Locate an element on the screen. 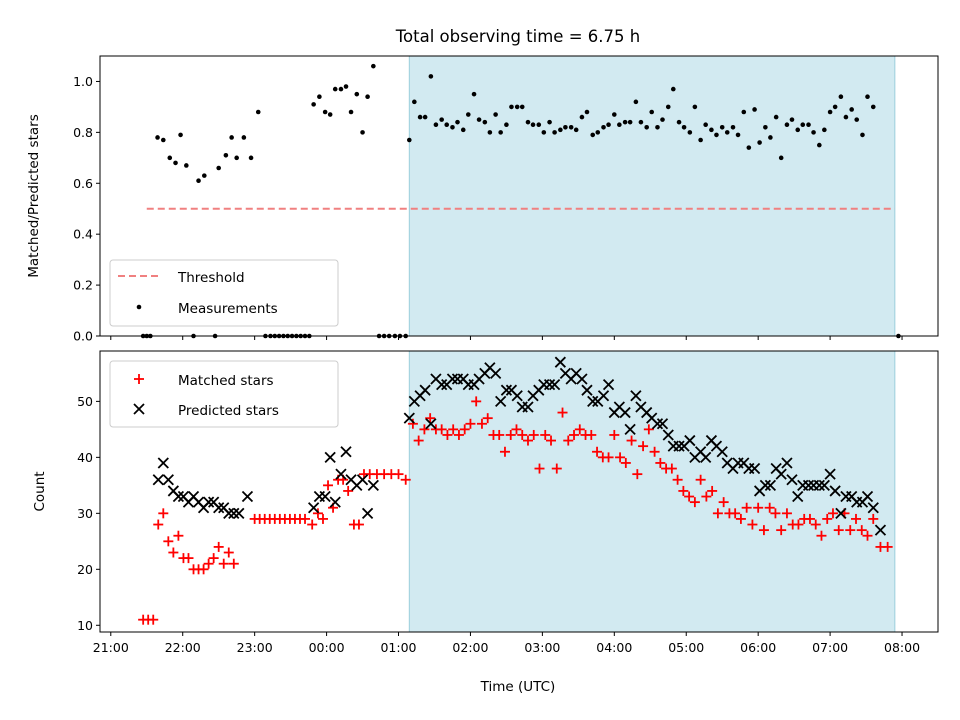  legend-threshold-label: Threshold is located at coordinates (211, 278).